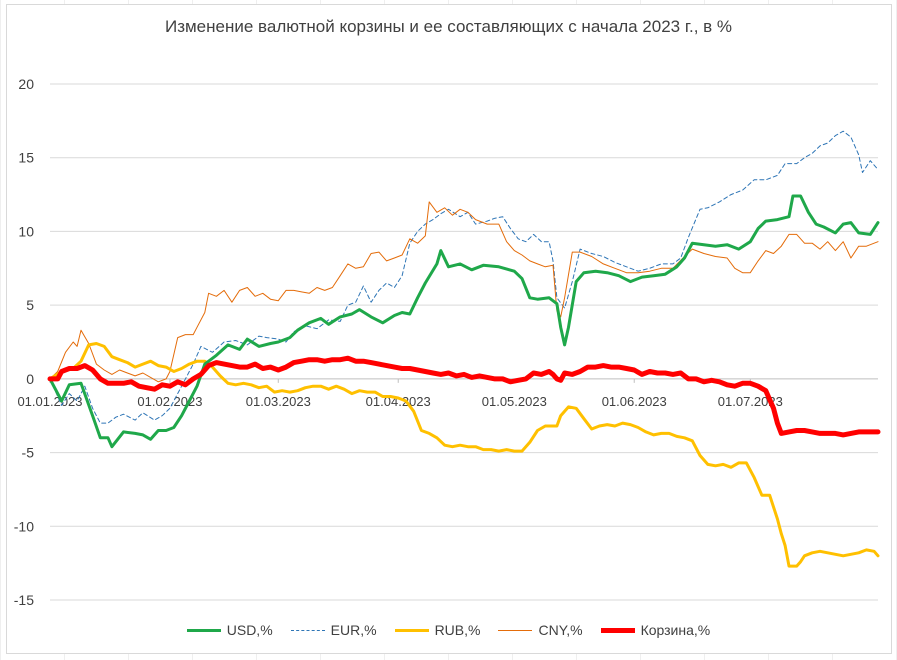  Describe the element at coordinates (457, 630) in the screenshot. I see `legend-label: RUB,%` at that location.